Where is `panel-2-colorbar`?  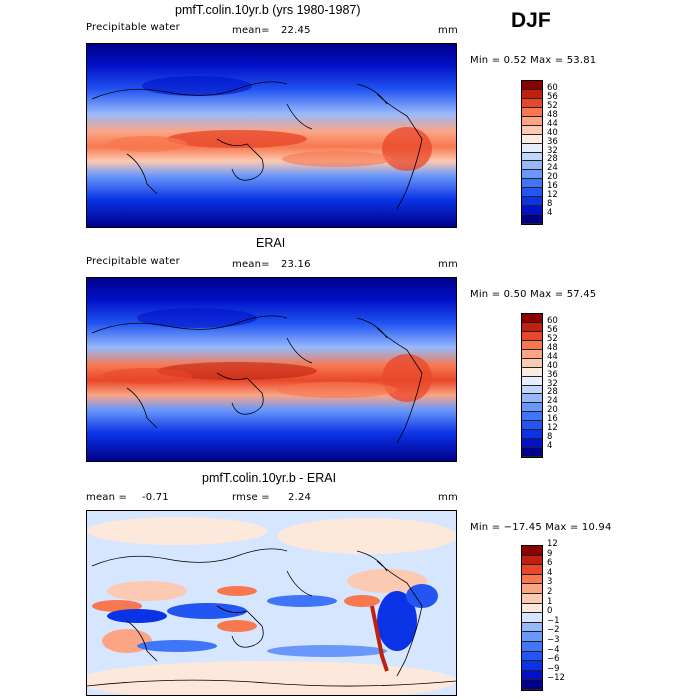 panel-2-colorbar is located at coordinates (532, 385).